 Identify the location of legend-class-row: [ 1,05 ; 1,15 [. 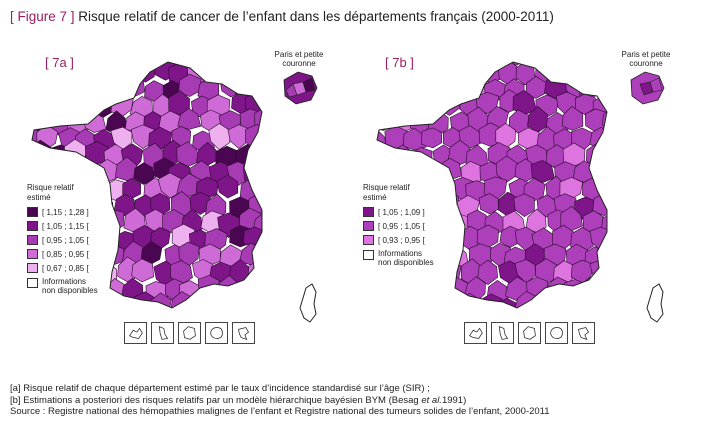
(62, 226).